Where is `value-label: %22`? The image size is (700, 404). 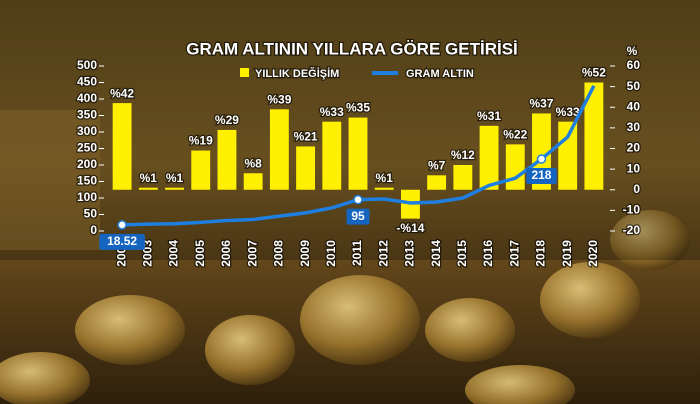
value-label: %22 is located at coordinates (515, 135).